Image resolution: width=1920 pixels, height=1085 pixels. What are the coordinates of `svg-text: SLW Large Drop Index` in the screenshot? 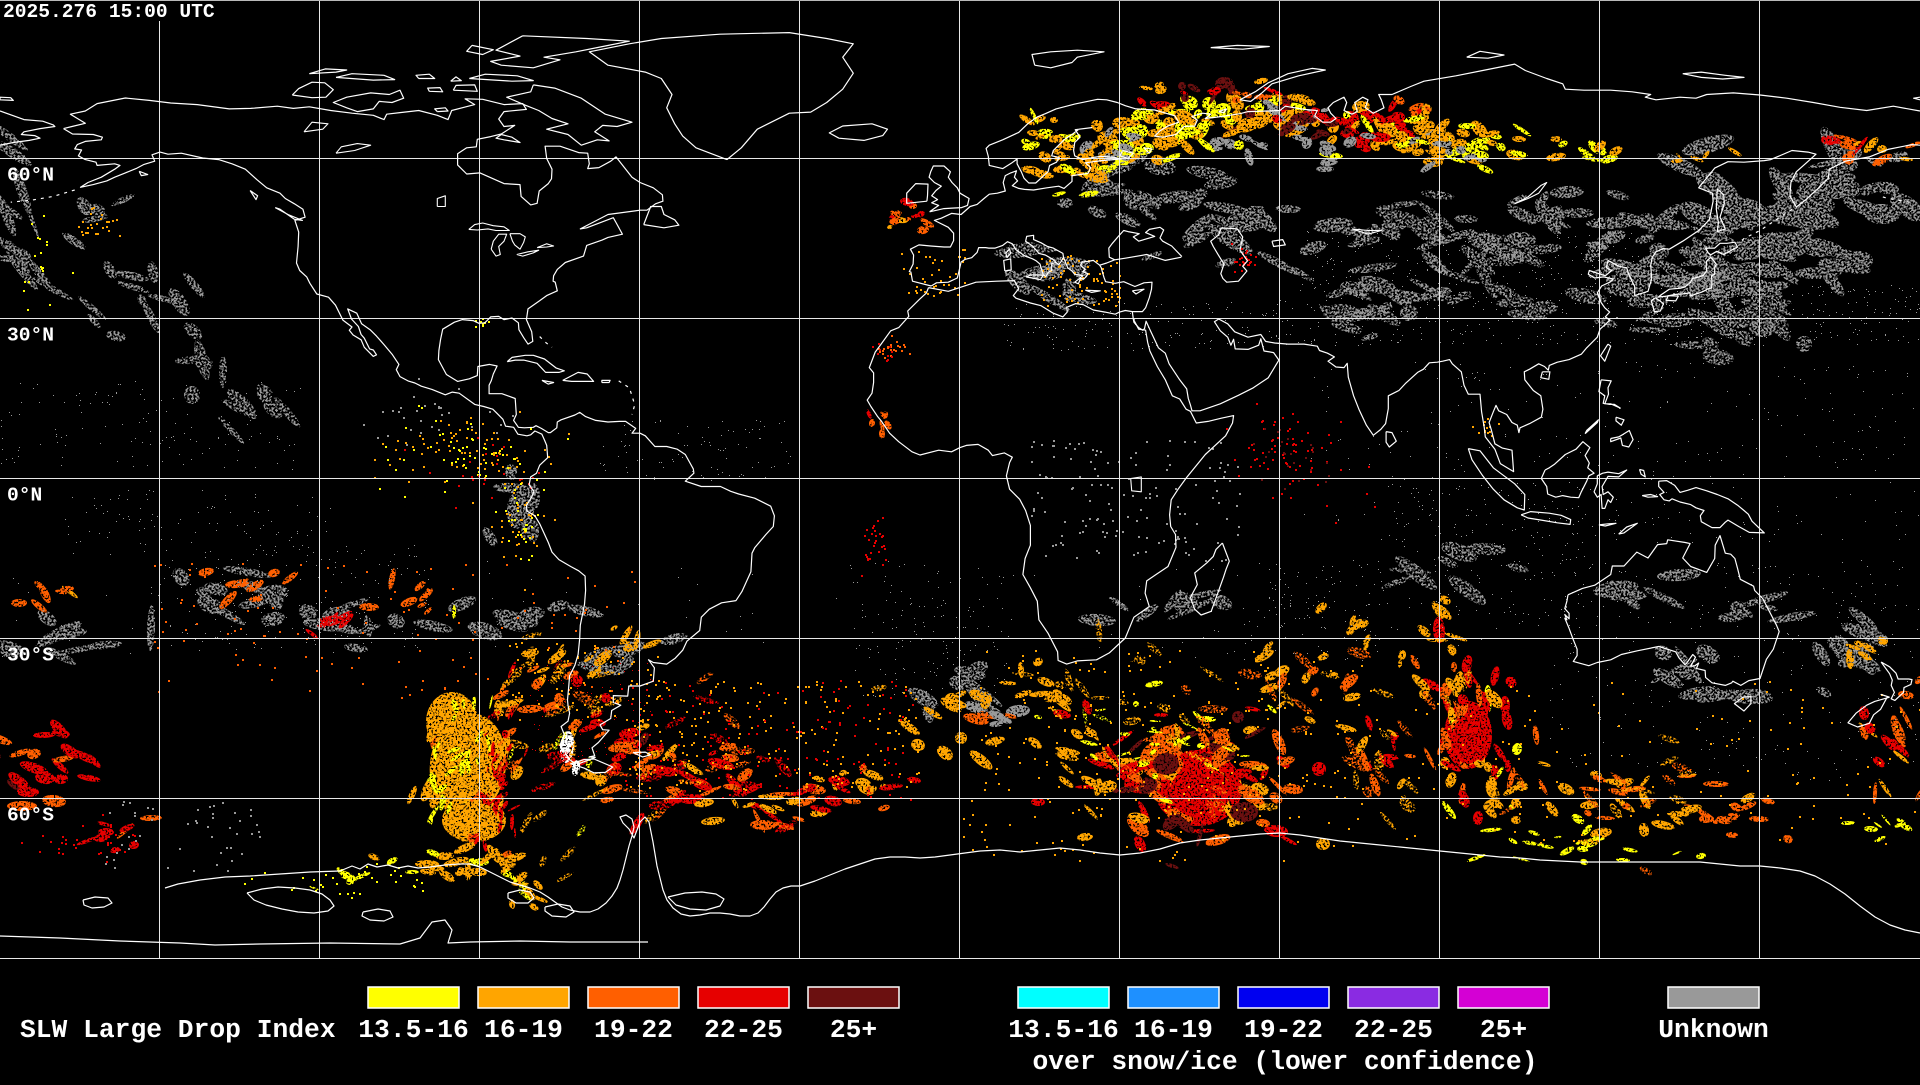 It's located at (178, 1030).